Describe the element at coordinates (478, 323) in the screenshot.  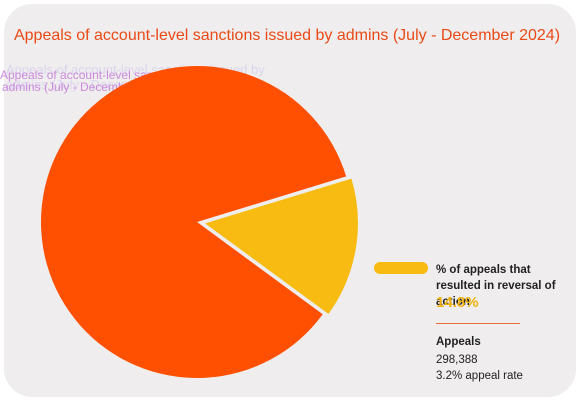
I see `legend-divider` at that location.